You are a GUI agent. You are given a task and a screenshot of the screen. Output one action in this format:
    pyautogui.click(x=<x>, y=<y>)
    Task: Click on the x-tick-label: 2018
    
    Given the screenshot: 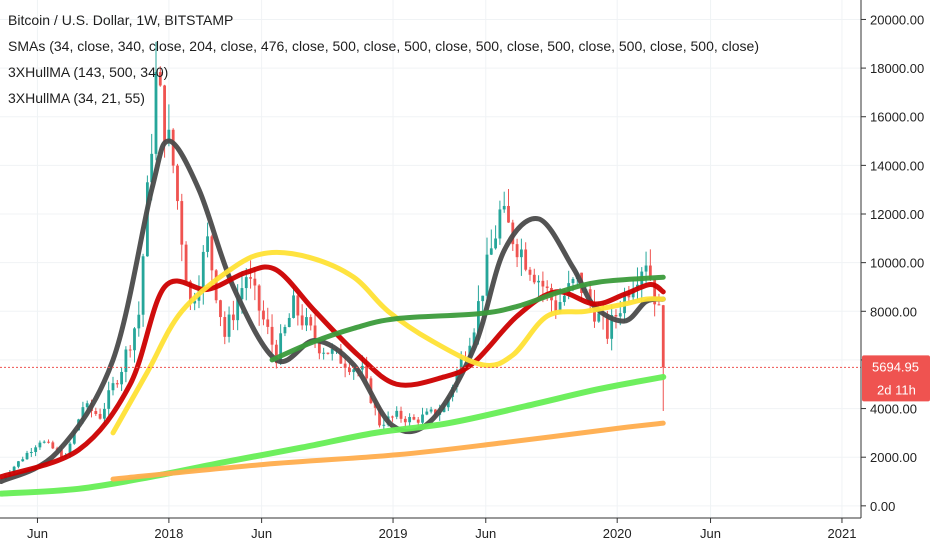 What is the action you would take?
    pyautogui.click(x=168, y=533)
    